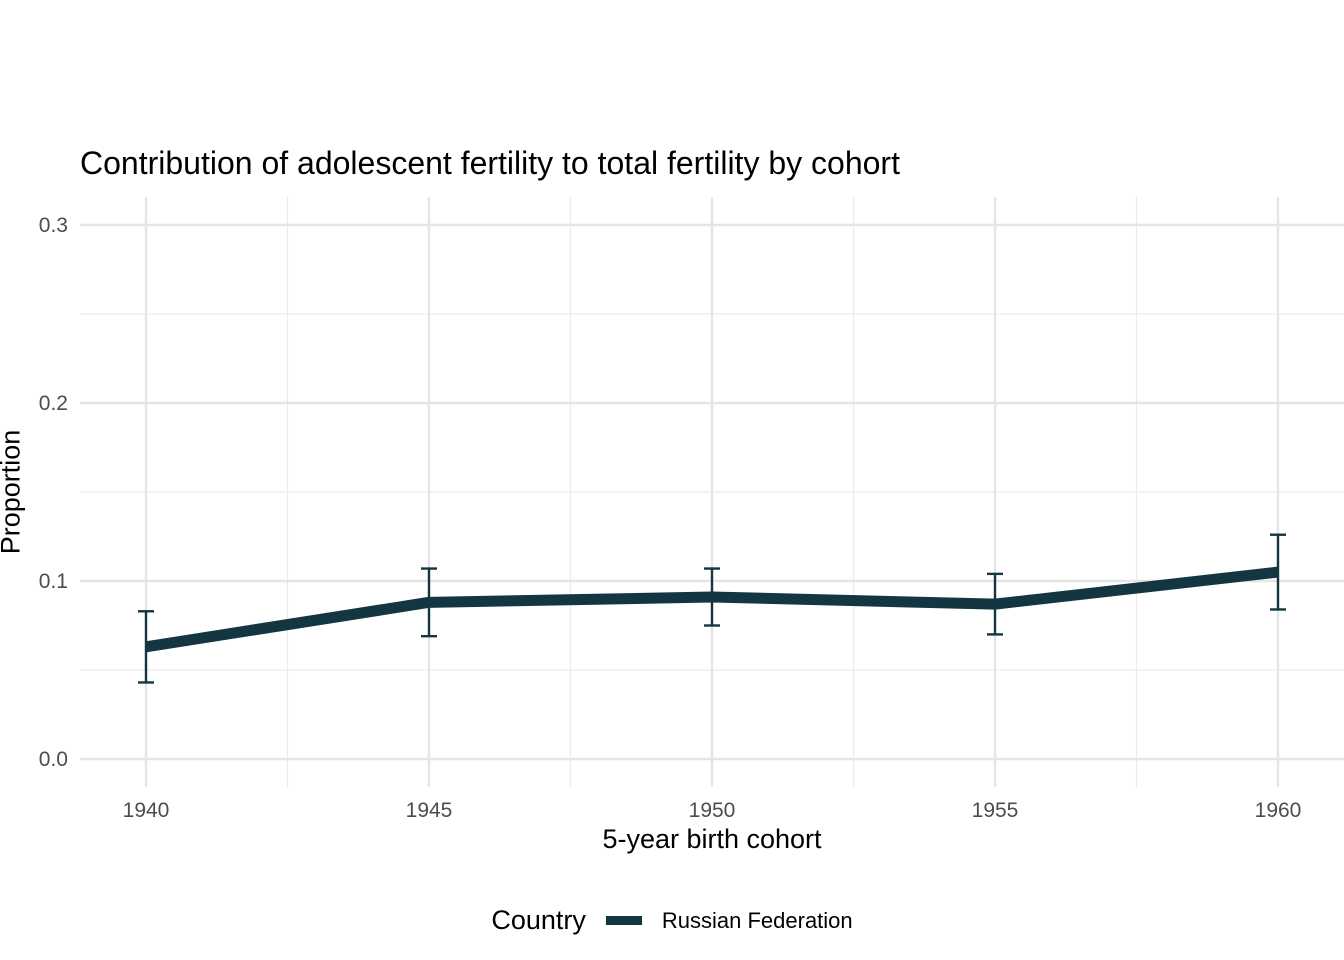 Image resolution: width=1344 pixels, height=960 pixels. Describe the element at coordinates (53, 225) in the screenshot. I see `y-tick-label: 0.3` at that location.